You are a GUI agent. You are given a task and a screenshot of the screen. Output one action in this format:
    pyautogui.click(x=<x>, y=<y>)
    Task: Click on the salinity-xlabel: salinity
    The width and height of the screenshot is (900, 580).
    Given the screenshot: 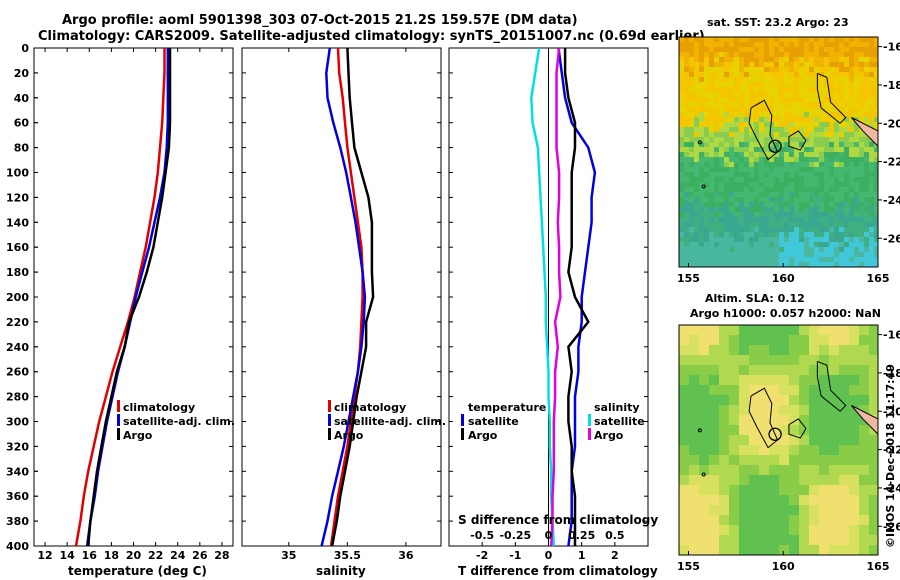 What is the action you would take?
    pyautogui.click(x=341, y=571)
    